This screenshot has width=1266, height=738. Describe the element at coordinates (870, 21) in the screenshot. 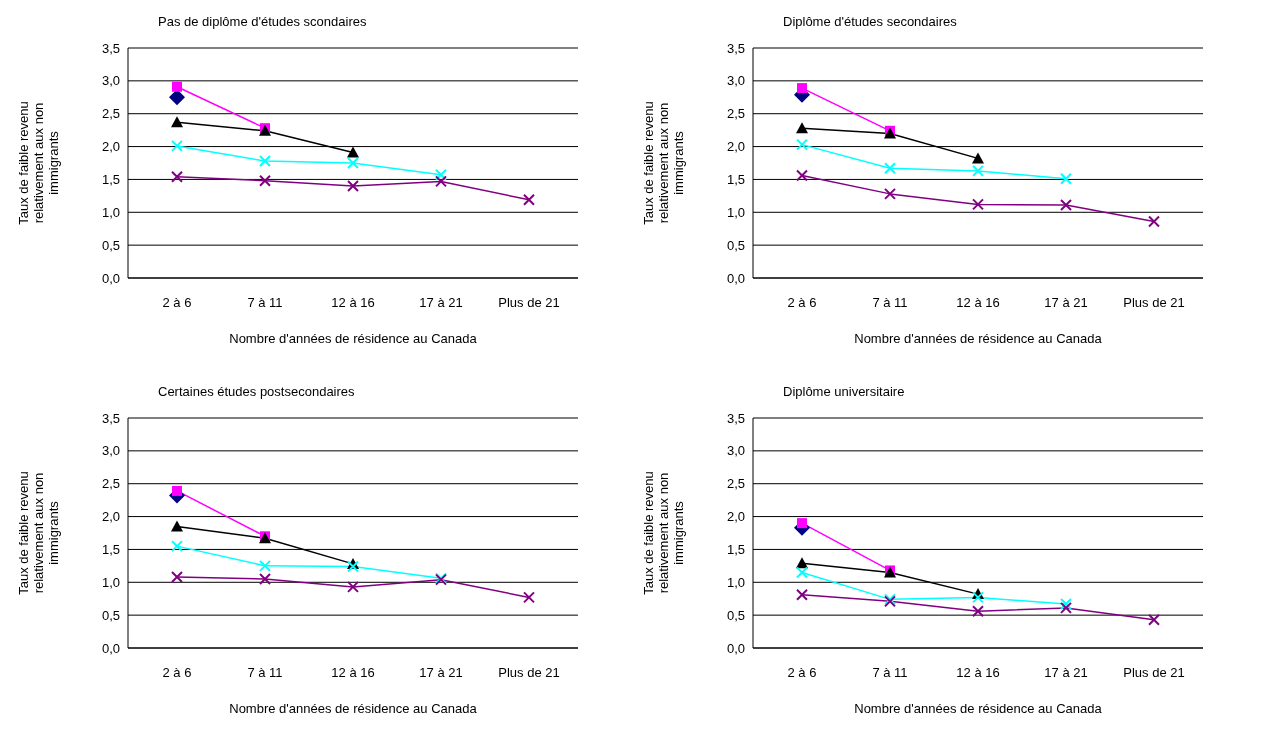

I see `chart-title: Diplôme d'études secondaires` at that location.